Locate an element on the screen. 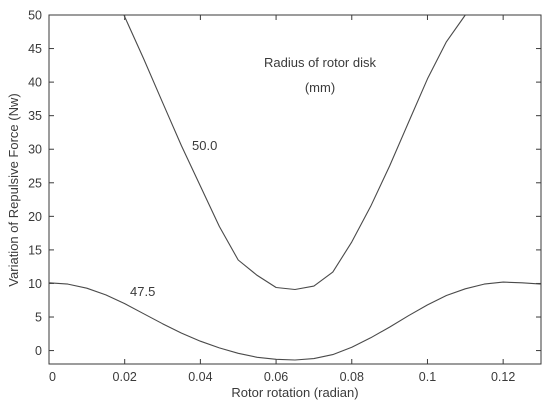 This screenshot has height=405, width=543. y-tick-label: 0 is located at coordinates (38, 351).